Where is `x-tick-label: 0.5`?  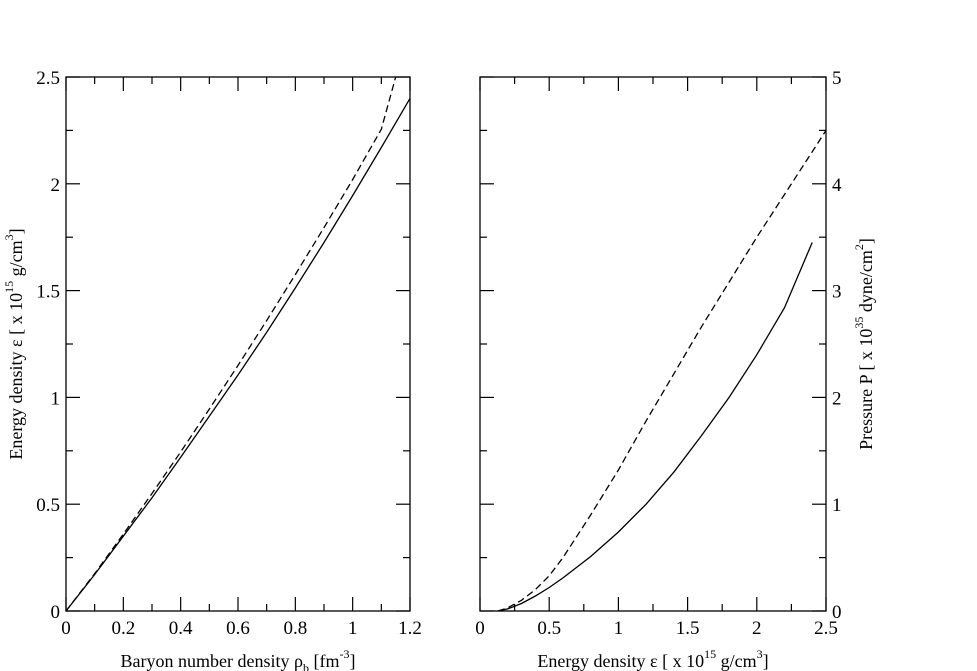
x-tick-label: 0.5 is located at coordinates (549, 628).